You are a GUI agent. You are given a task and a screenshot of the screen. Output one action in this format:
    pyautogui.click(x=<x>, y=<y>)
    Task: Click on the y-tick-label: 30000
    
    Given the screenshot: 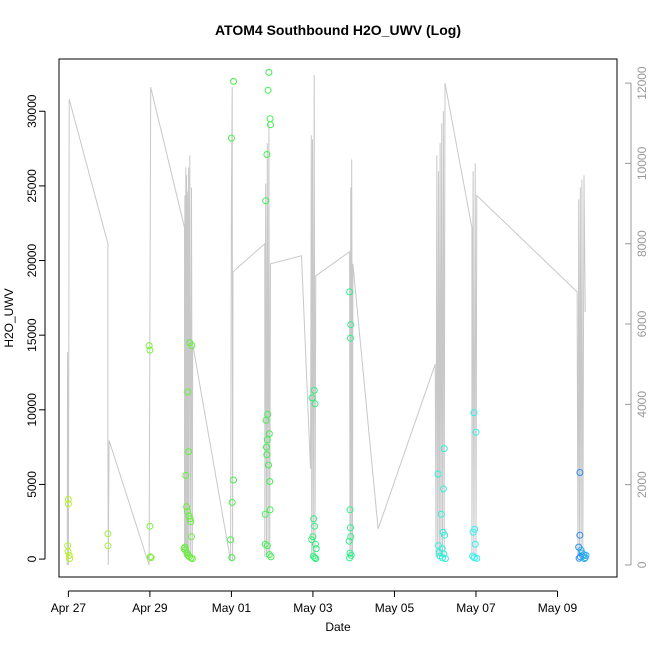 What is the action you would take?
    pyautogui.click(x=32, y=111)
    